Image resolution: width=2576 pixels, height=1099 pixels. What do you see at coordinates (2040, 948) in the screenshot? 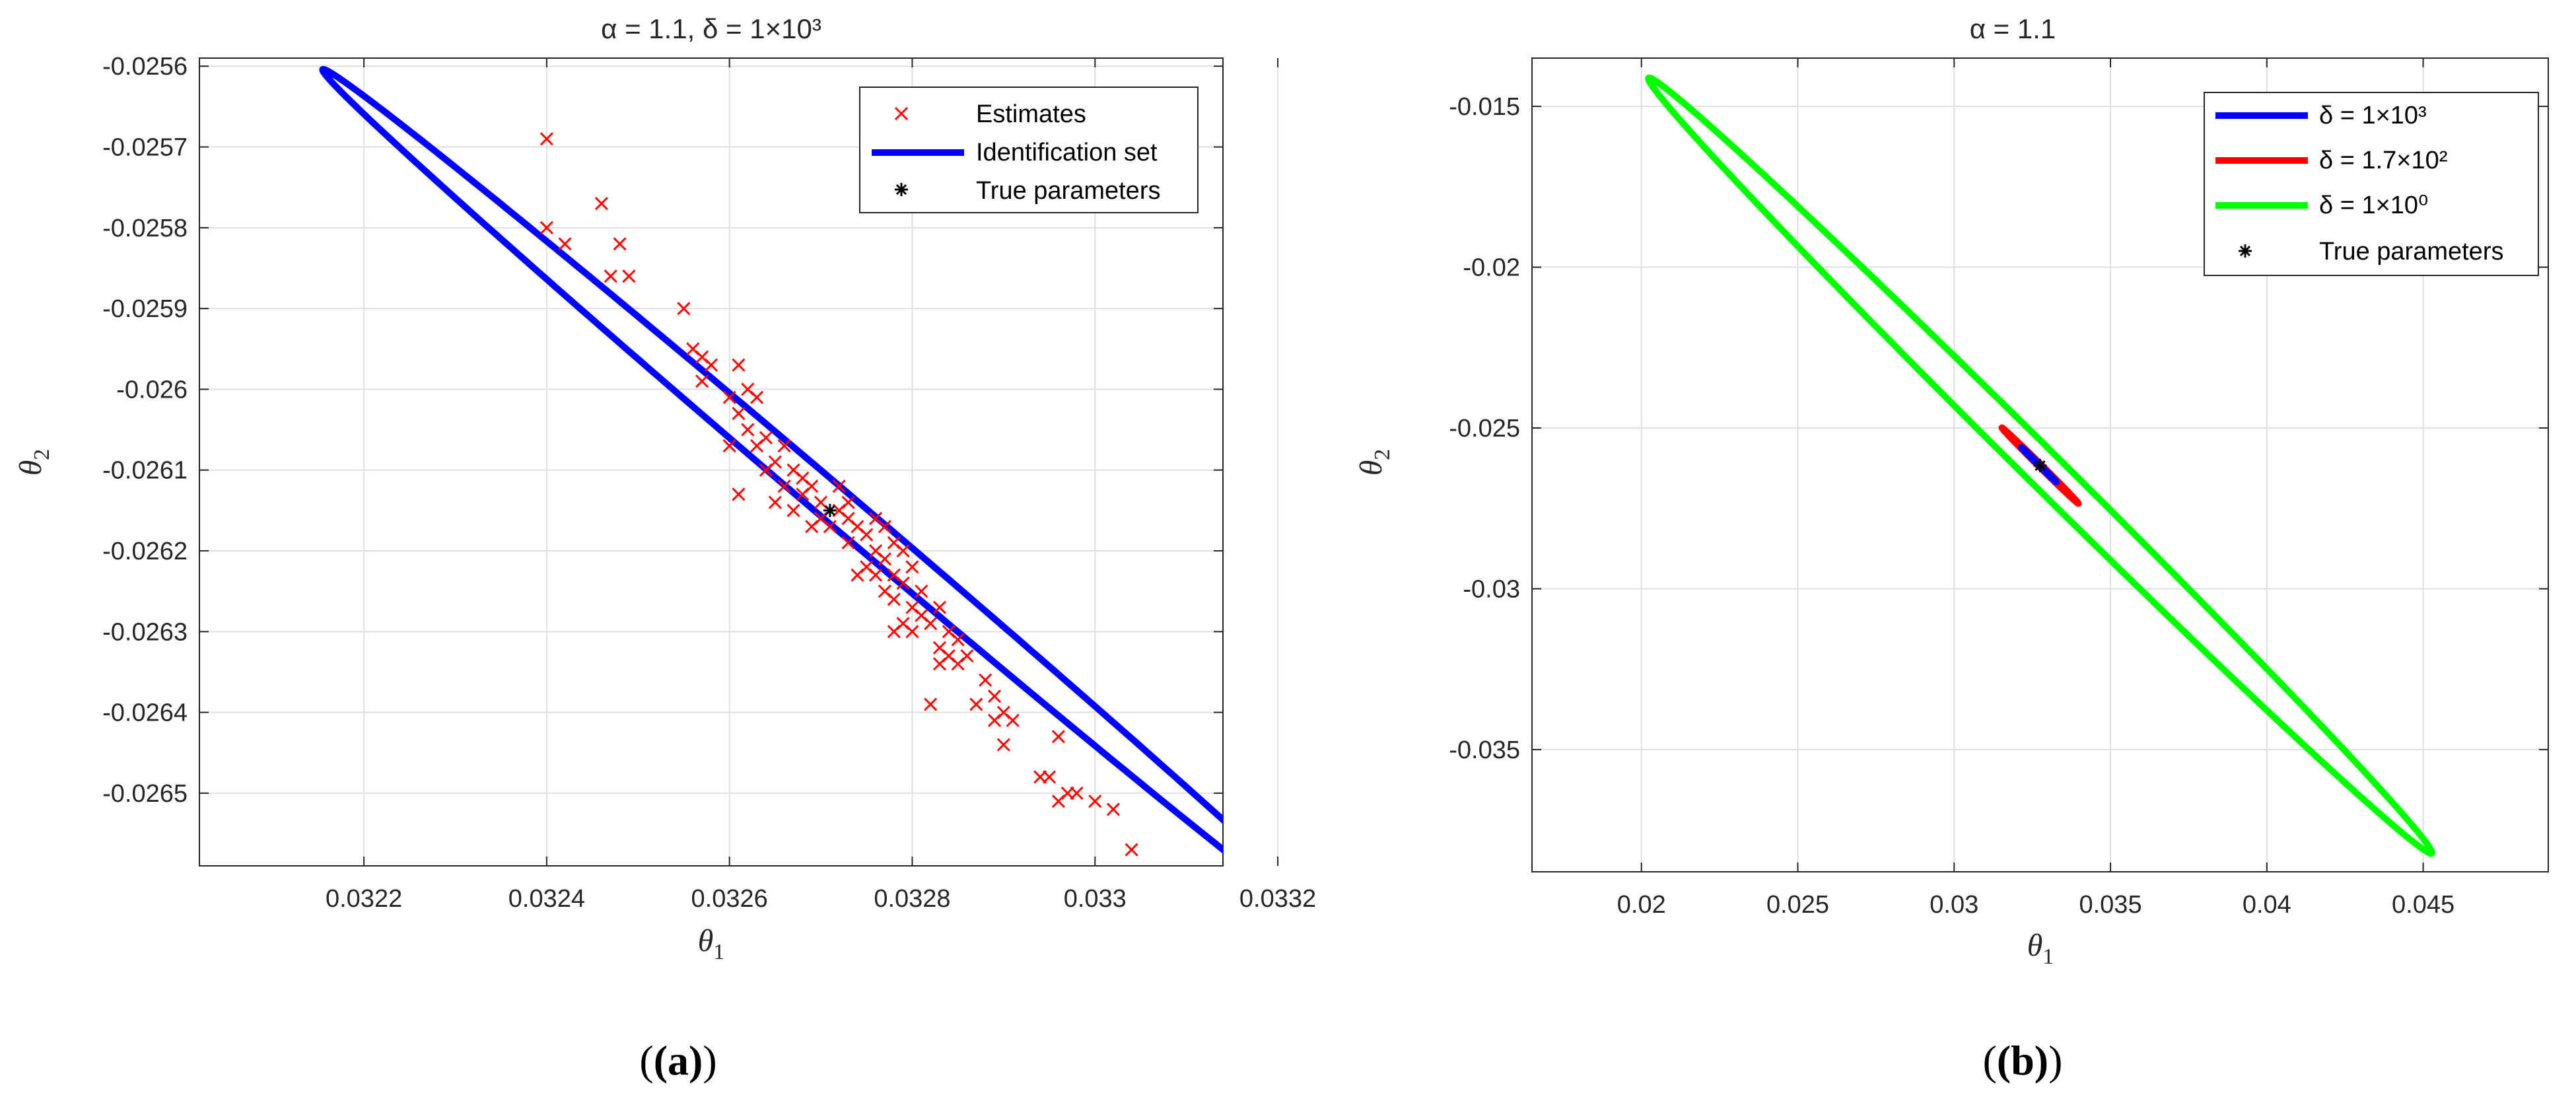
I see `chart-b-xlabel: θ1` at bounding box center [2040, 948].